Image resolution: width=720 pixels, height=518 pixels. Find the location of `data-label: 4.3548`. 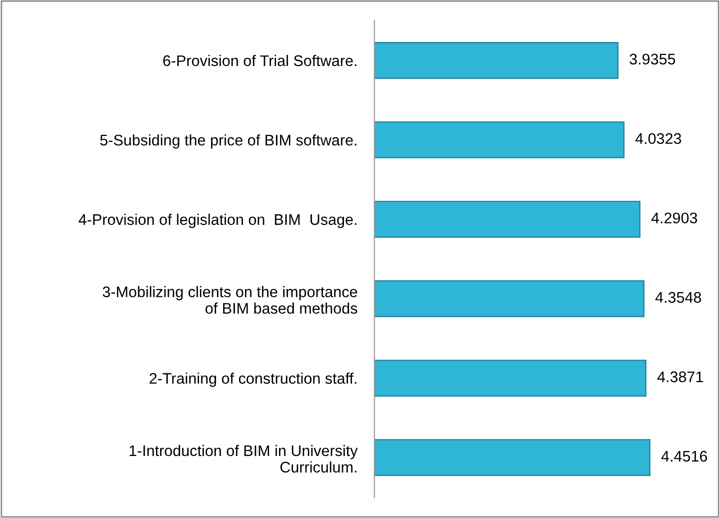

data-label: 4.3548 is located at coordinates (678, 297).